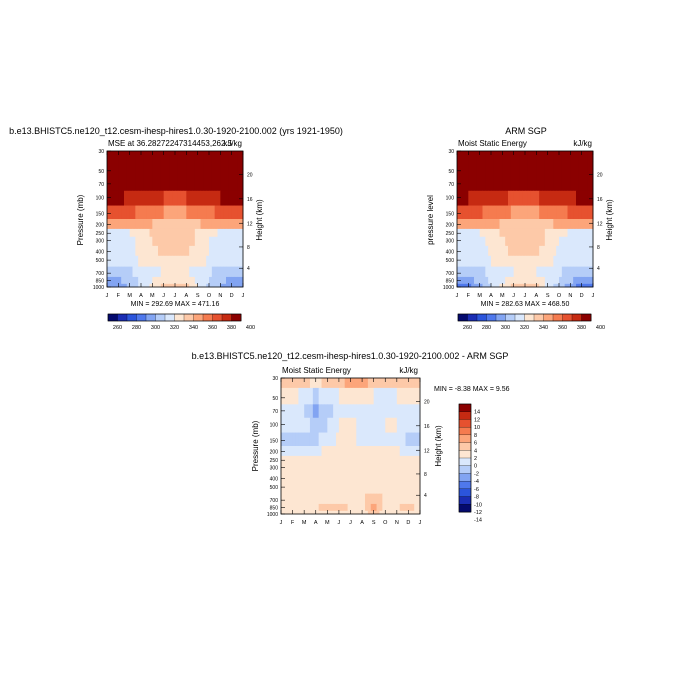 This screenshot has height=700, width=700. I want to click on panel-model-xtick-label: A, so click(141, 296).